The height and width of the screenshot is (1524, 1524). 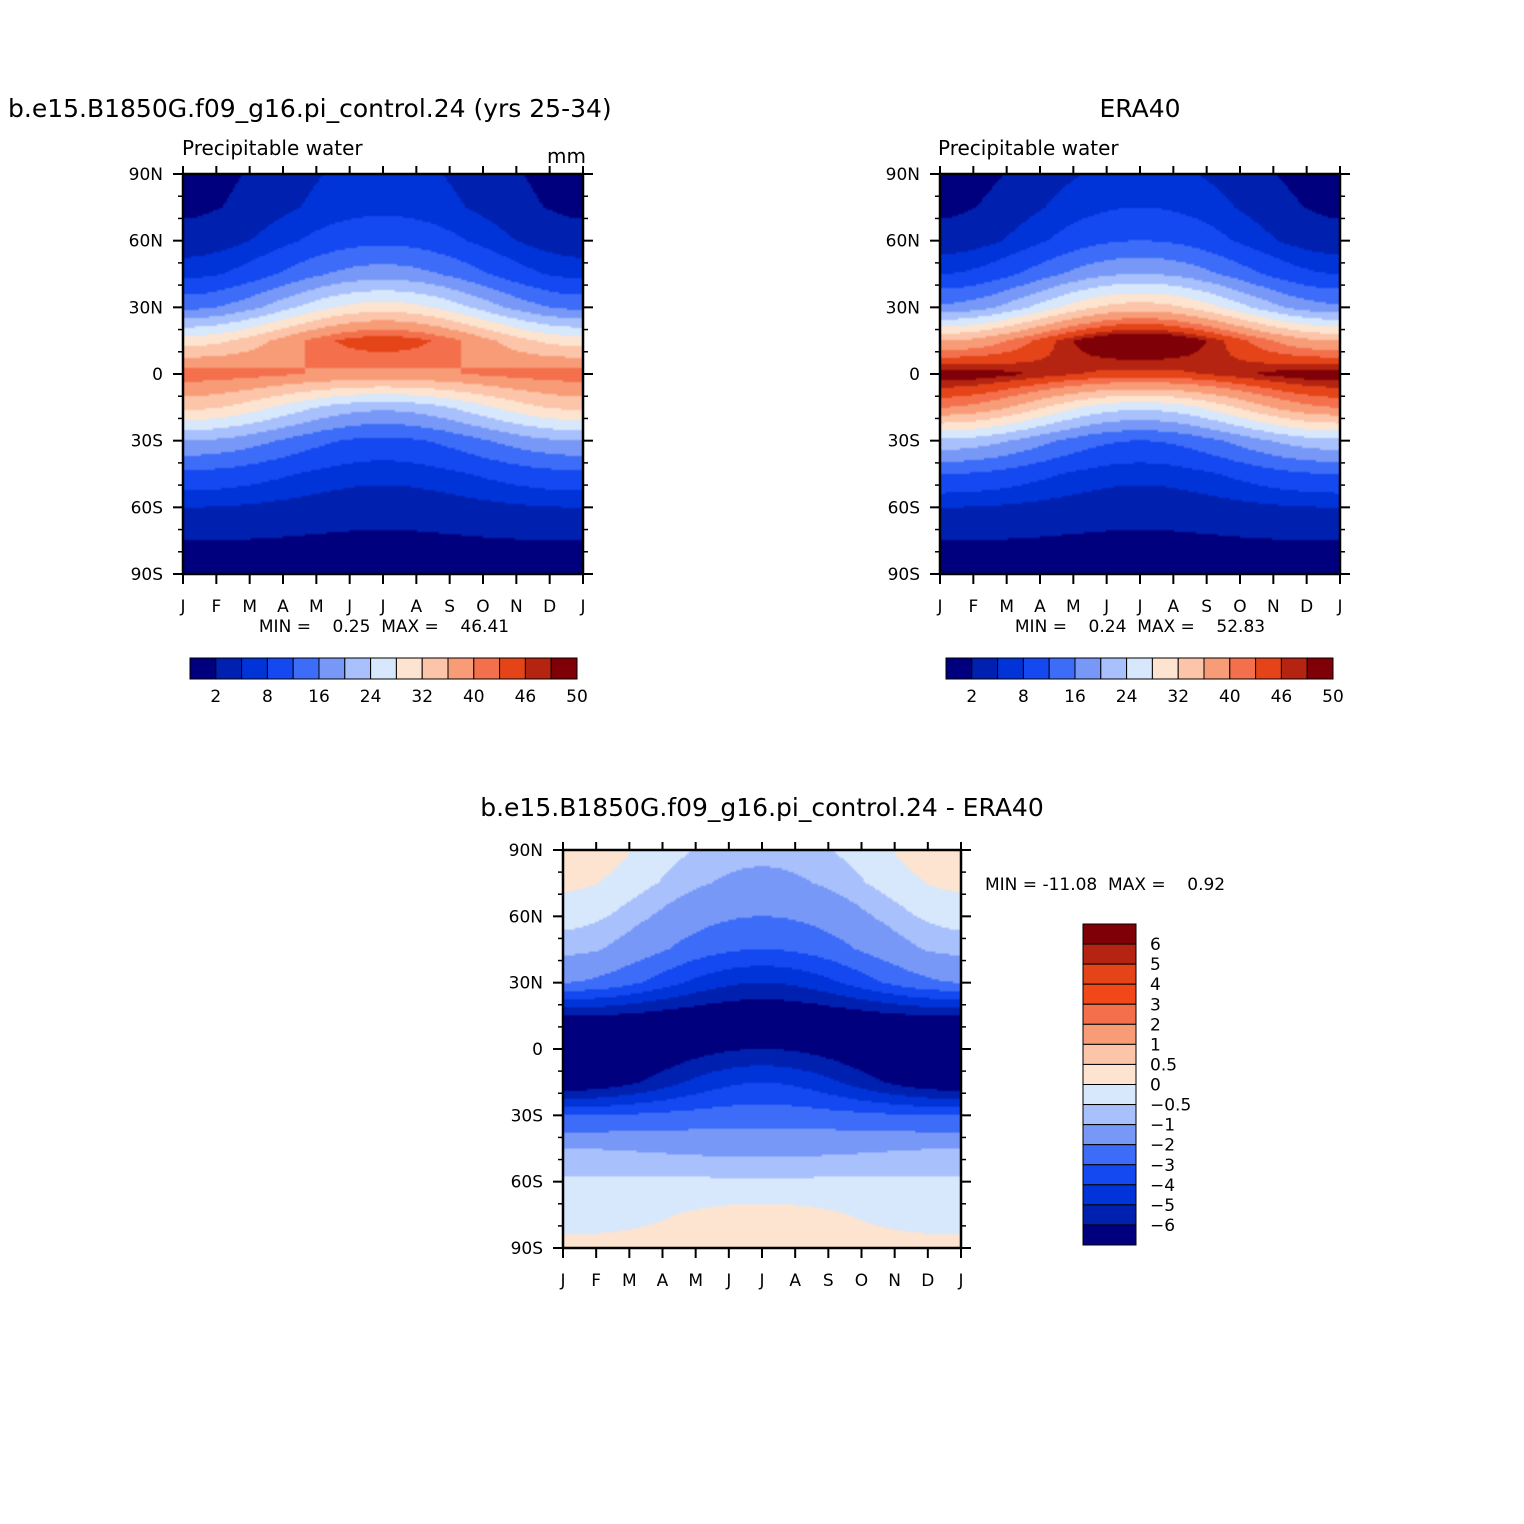 What do you see at coordinates (272, 148) in the screenshot?
I see `panel-model-subtitle: Precipitable water` at bounding box center [272, 148].